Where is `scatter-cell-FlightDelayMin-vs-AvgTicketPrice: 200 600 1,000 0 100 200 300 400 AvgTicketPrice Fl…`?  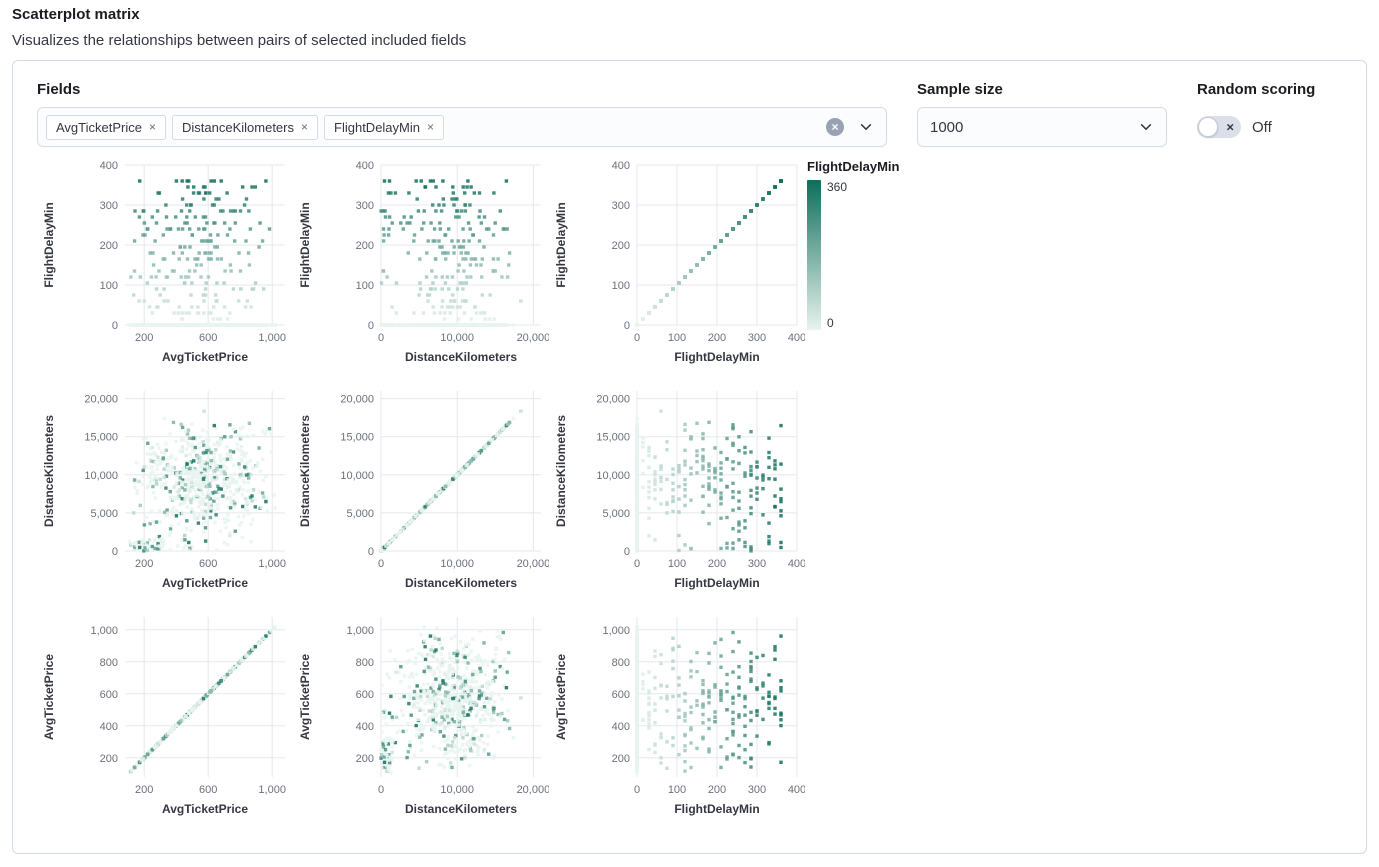
scatter-cell-FlightDelayMin-vs-AvgTicketPrice: 200 600 1,000 0 100 200 300 400 AvgTicketPrice Fl… is located at coordinates (164, 262).